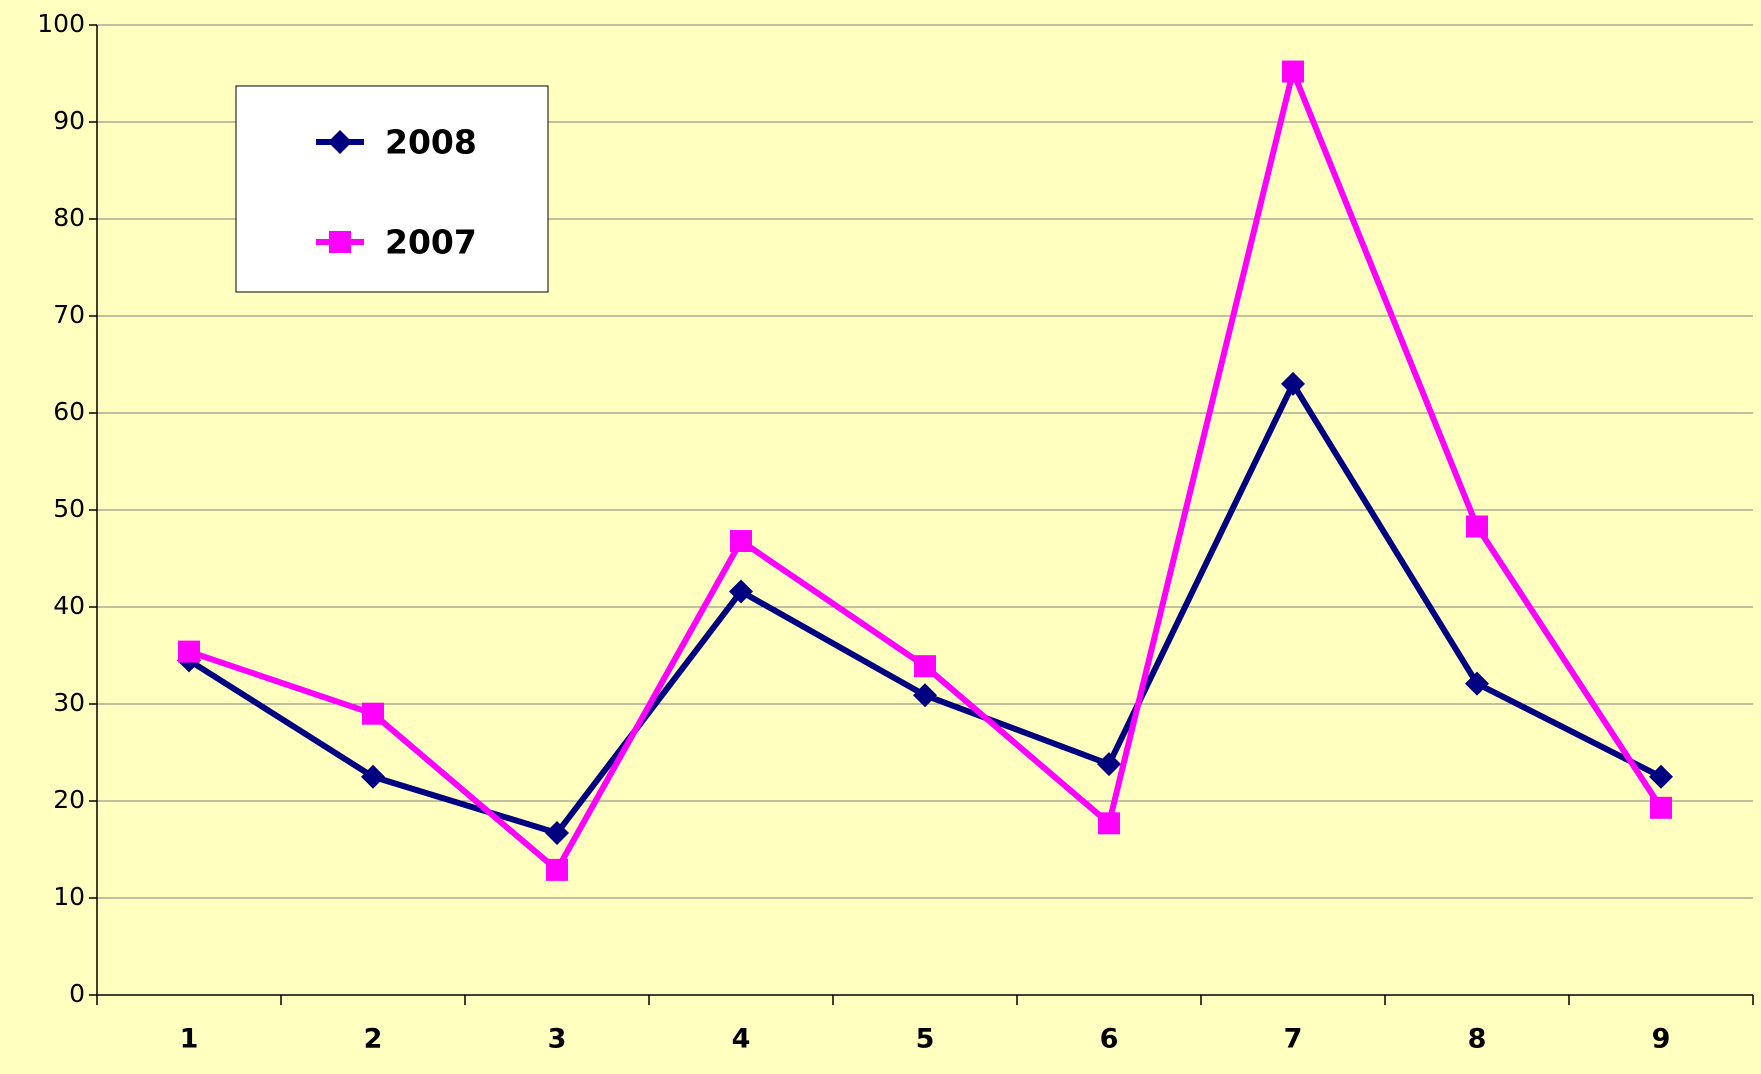 Image resolution: width=1761 pixels, height=1074 pixels. What do you see at coordinates (69, 508) in the screenshot?
I see `y-tick-label: 50` at bounding box center [69, 508].